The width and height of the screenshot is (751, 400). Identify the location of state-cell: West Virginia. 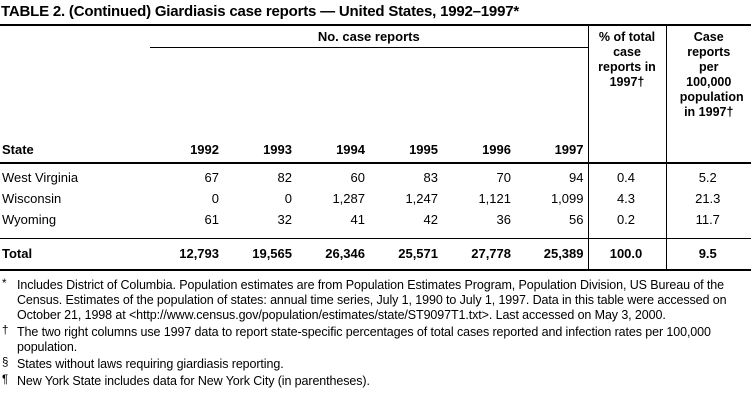
(40, 177).